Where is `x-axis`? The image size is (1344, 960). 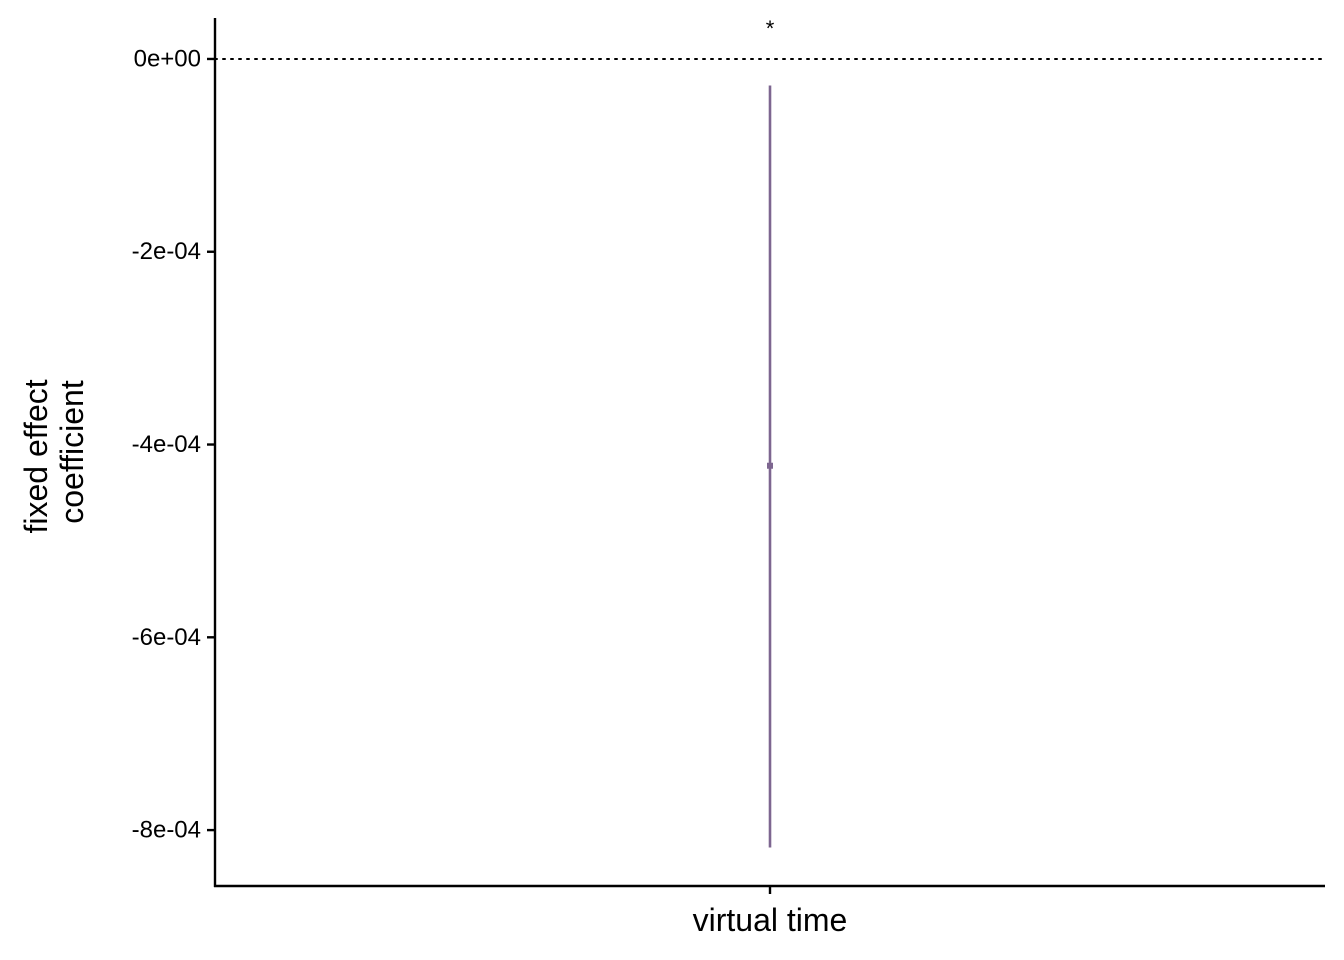
x-axis is located at coordinates (769, 889).